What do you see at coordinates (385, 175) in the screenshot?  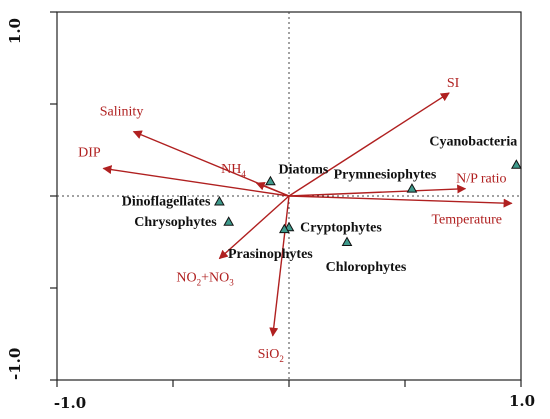 I see `point-label: Prymnesiophytes` at bounding box center [385, 175].